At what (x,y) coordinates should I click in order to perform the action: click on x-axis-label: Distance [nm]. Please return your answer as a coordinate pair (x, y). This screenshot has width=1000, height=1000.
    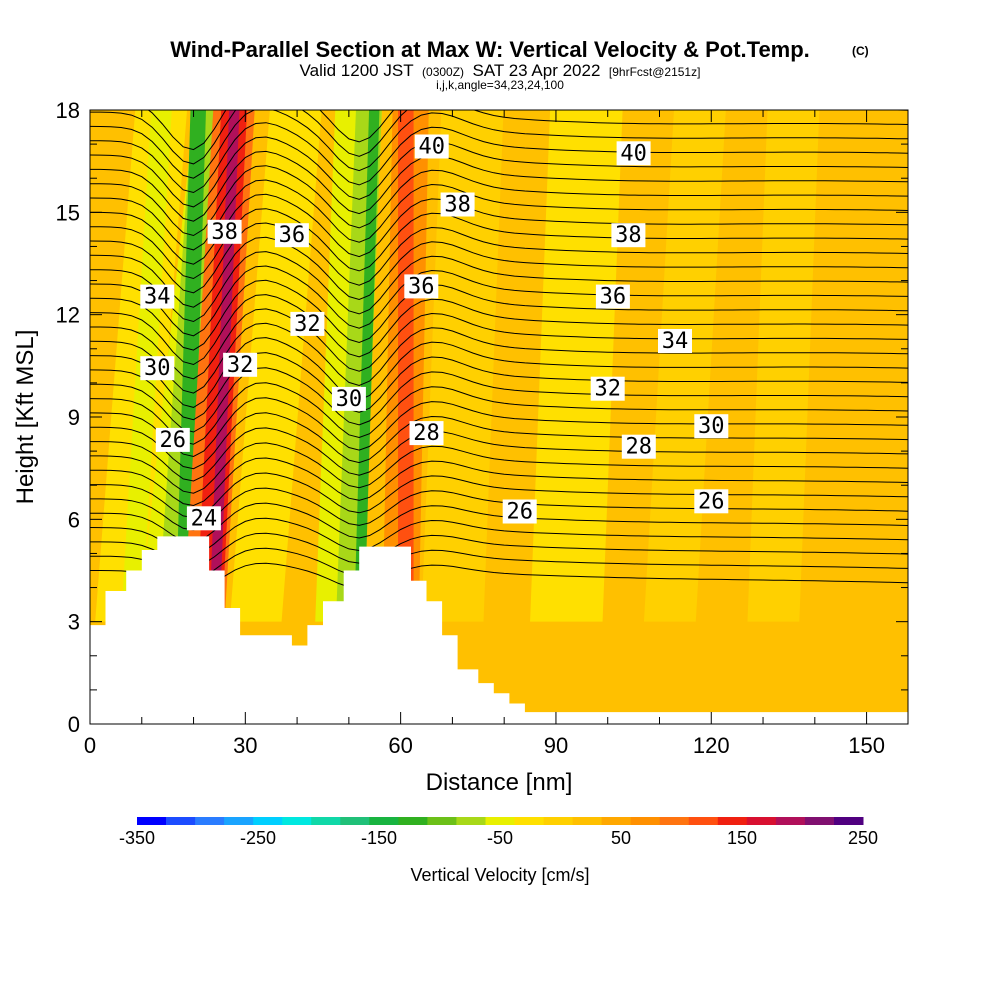
    Looking at the image, I should click on (499, 782).